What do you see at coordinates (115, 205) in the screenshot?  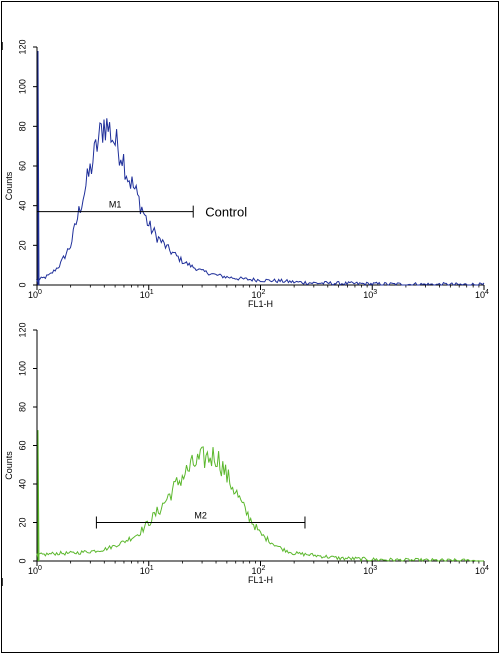 I see `gate-label: M1` at bounding box center [115, 205].